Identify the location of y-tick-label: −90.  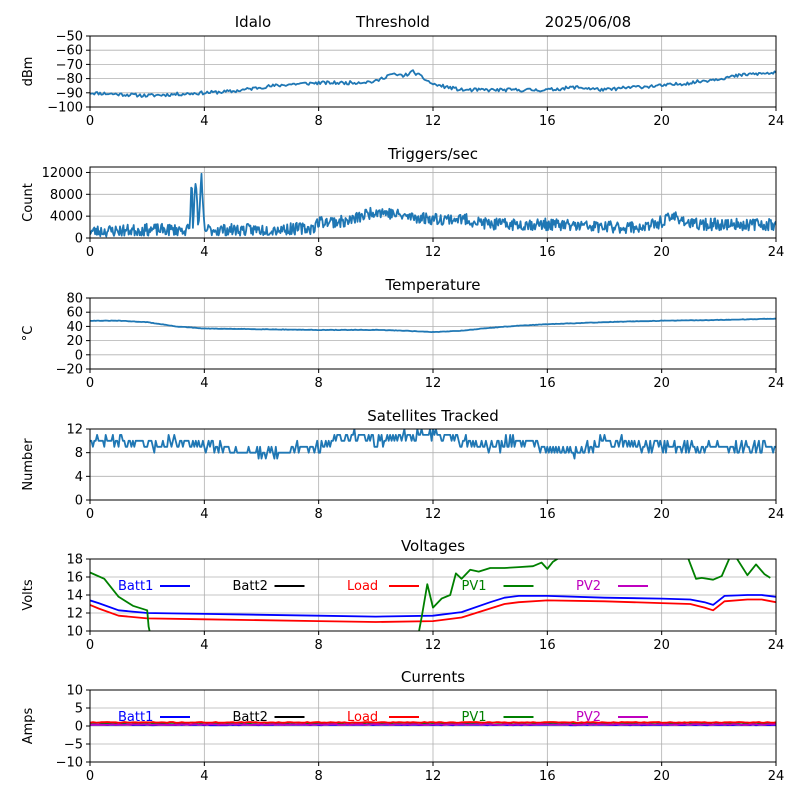
(69, 93).